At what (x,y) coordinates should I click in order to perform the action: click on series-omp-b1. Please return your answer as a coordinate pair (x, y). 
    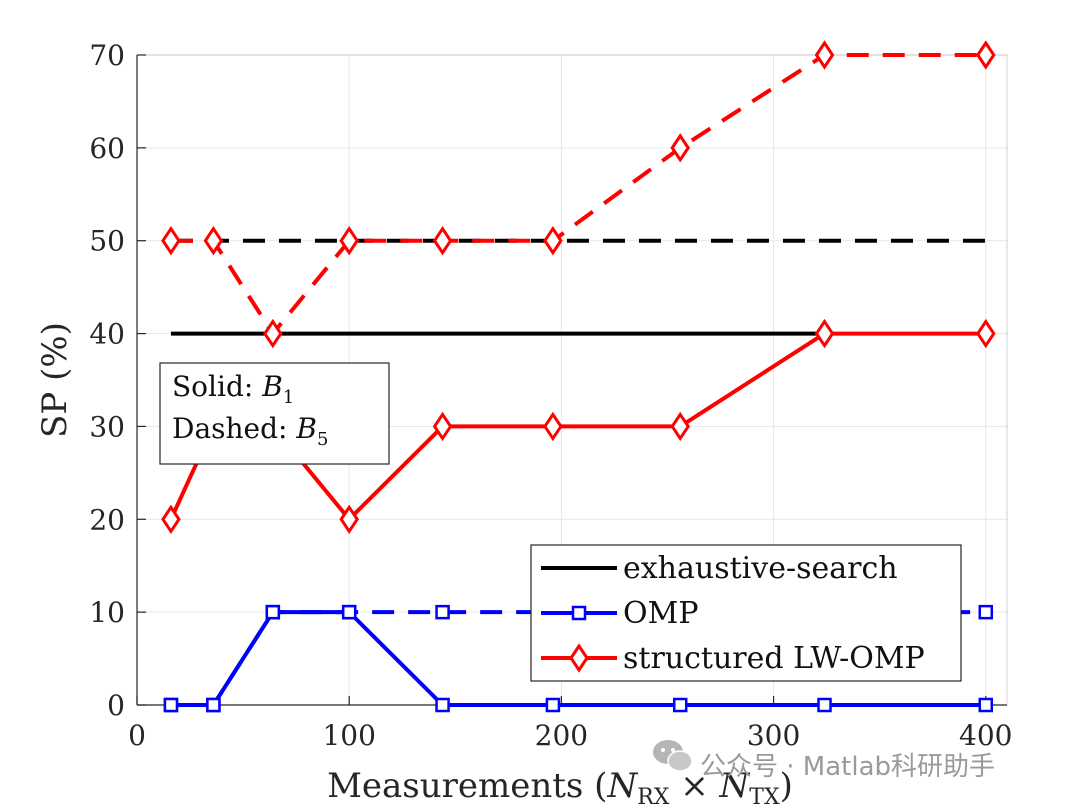
    Looking at the image, I should click on (578, 658).